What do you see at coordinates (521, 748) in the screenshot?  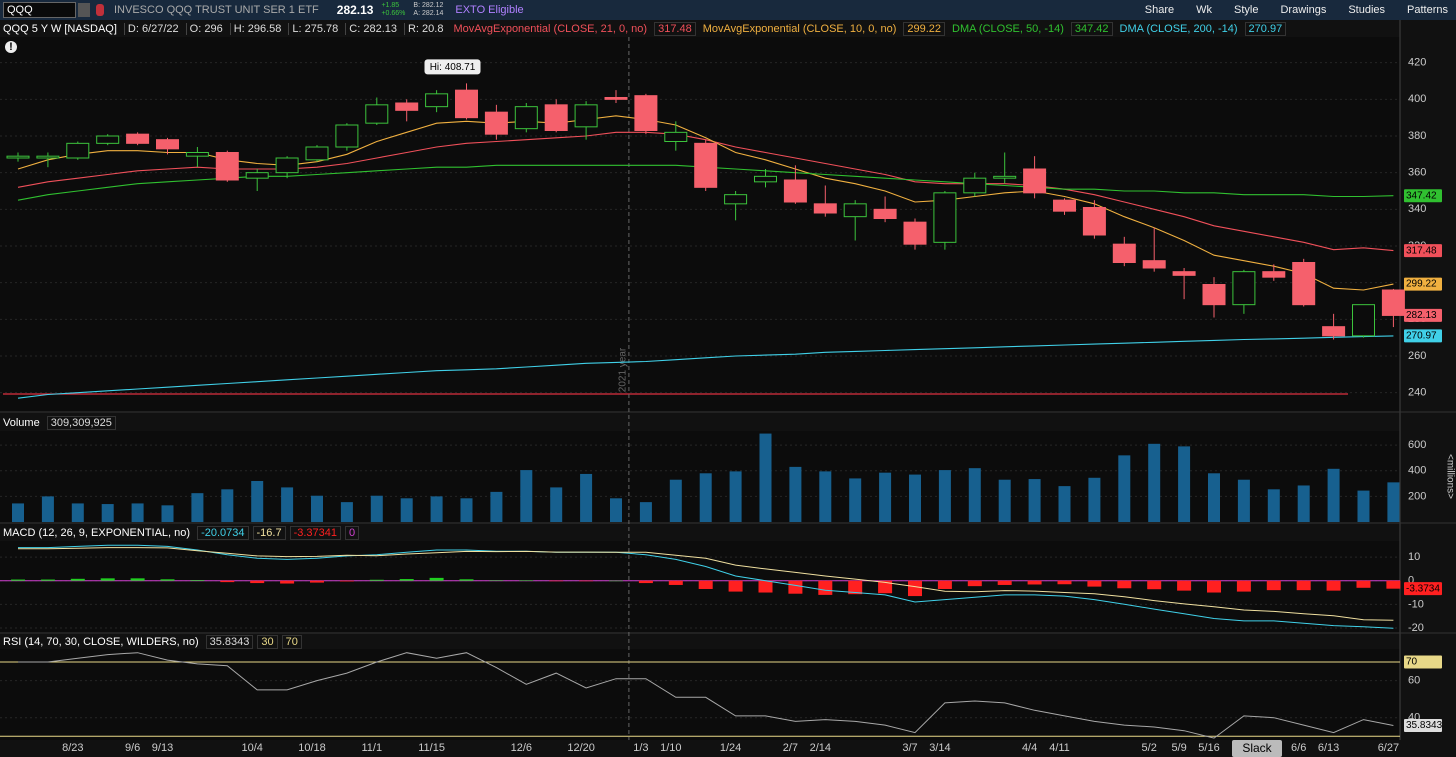 I see `x-tick-label: 12/6` at bounding box center [521, 748].